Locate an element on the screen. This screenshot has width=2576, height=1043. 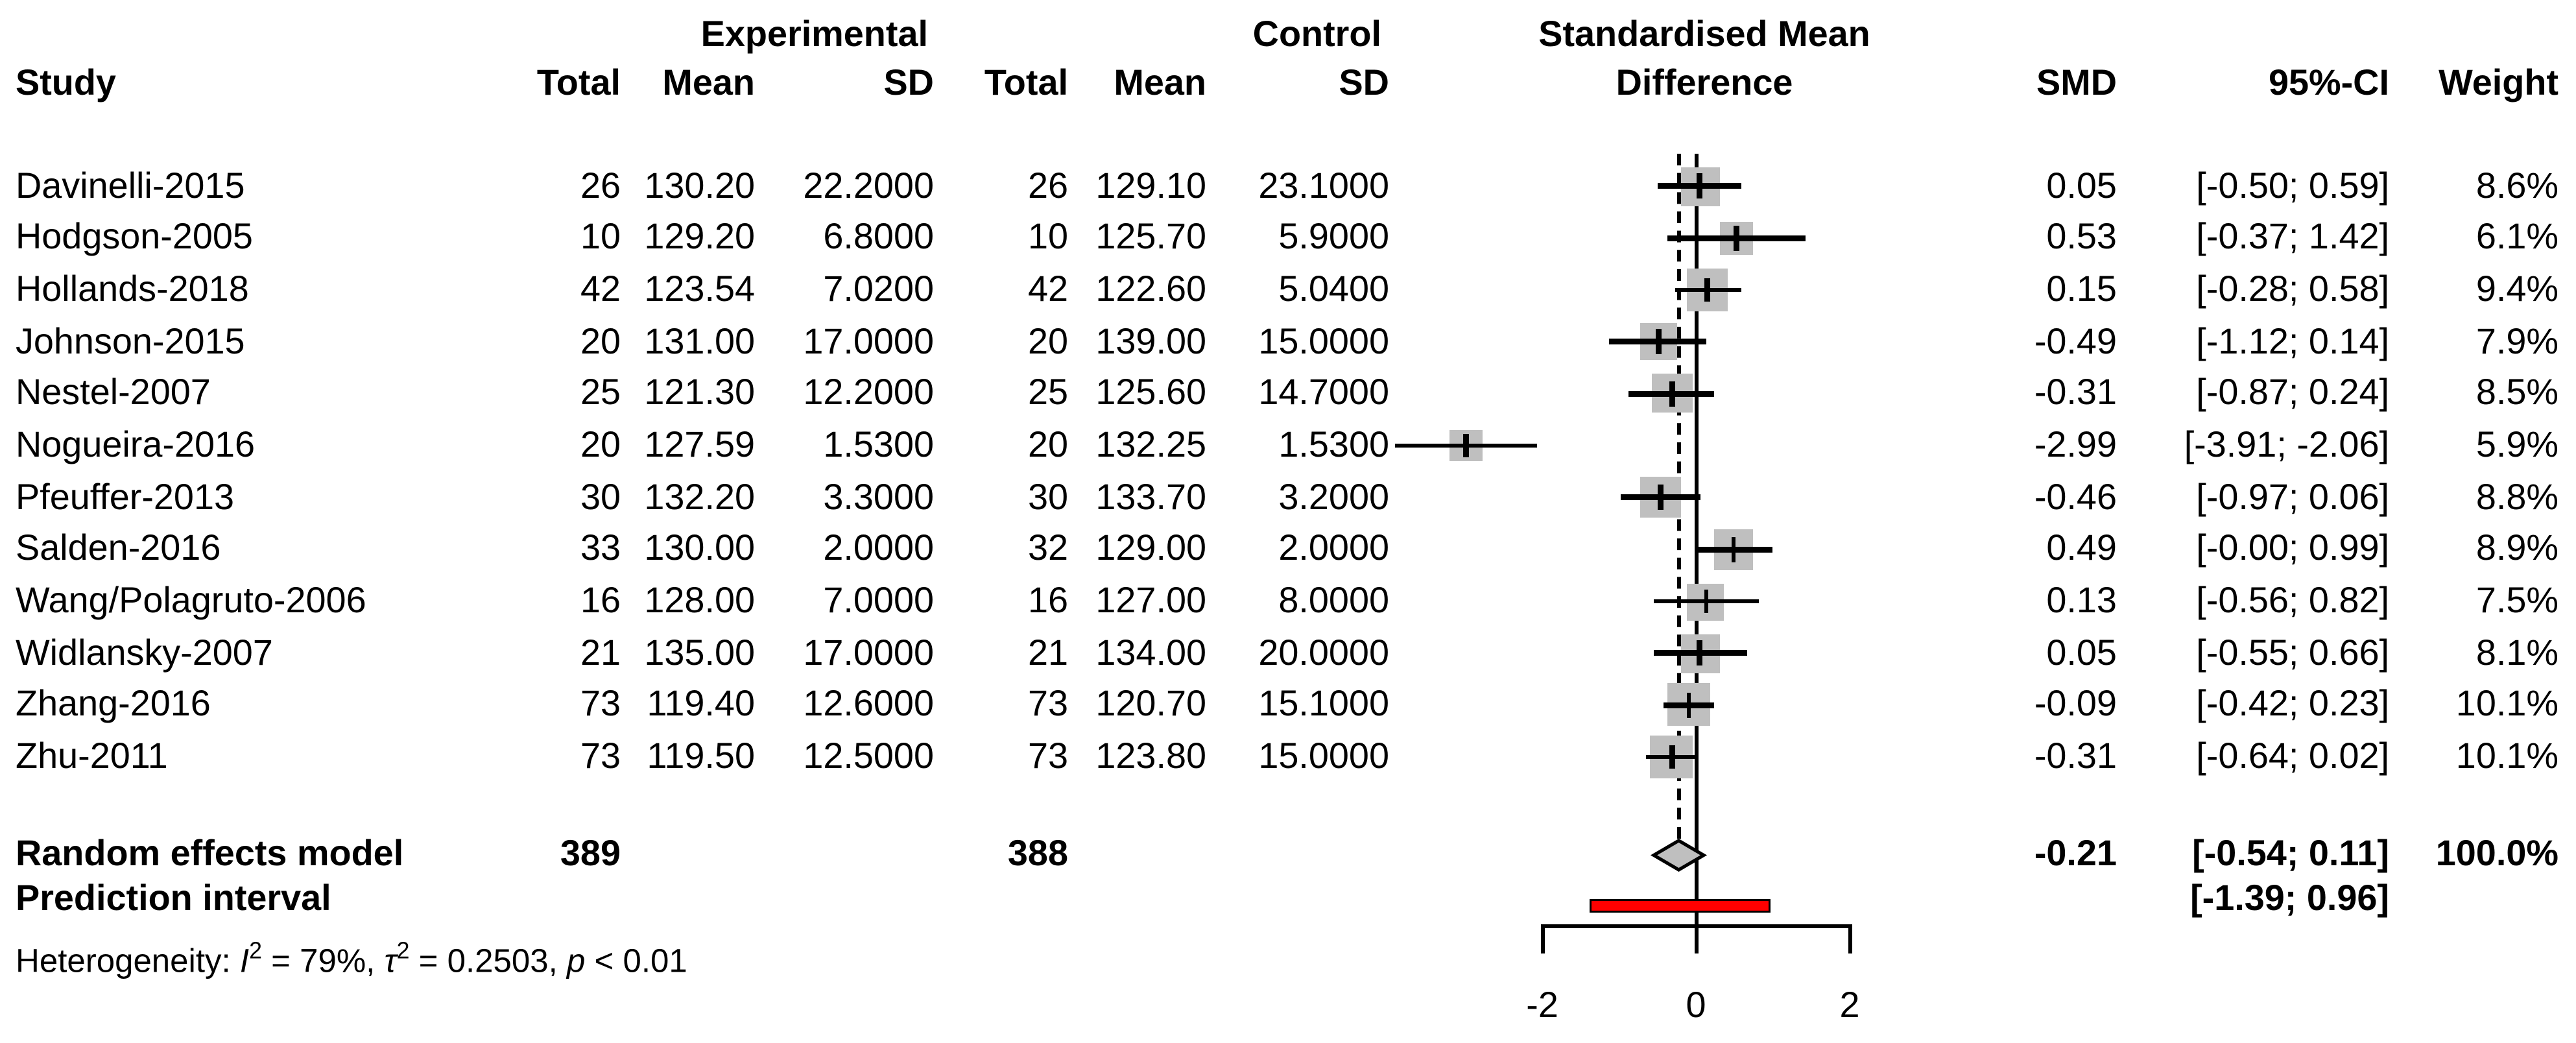
exp-total-cell: 33 is located at coordinates (600, 548).